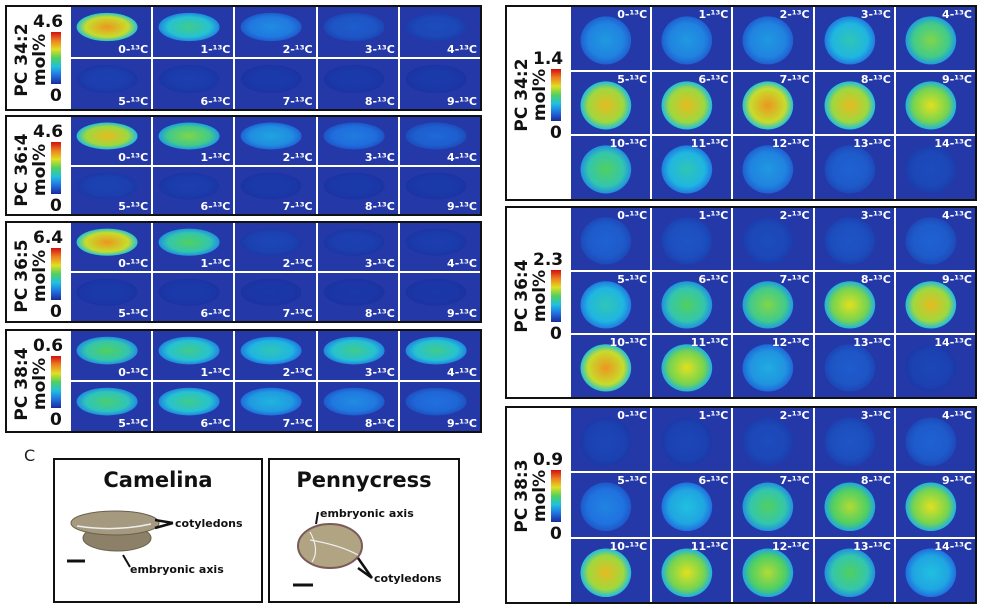  Describe the element at coordinates (297, 263) in the screenshot. I see `isotopologue-label: 2-¹³C` at that location.